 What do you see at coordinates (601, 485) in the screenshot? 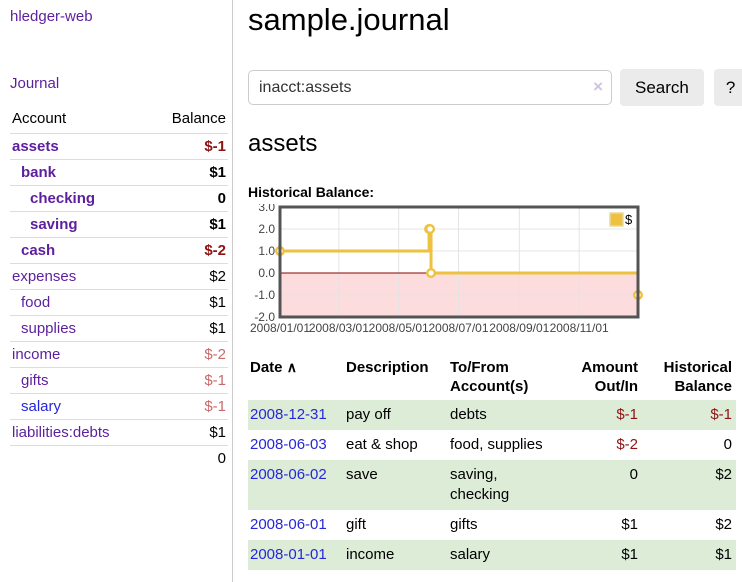
I see `register-amount-cell: 0` at bounding box center [601, 485].